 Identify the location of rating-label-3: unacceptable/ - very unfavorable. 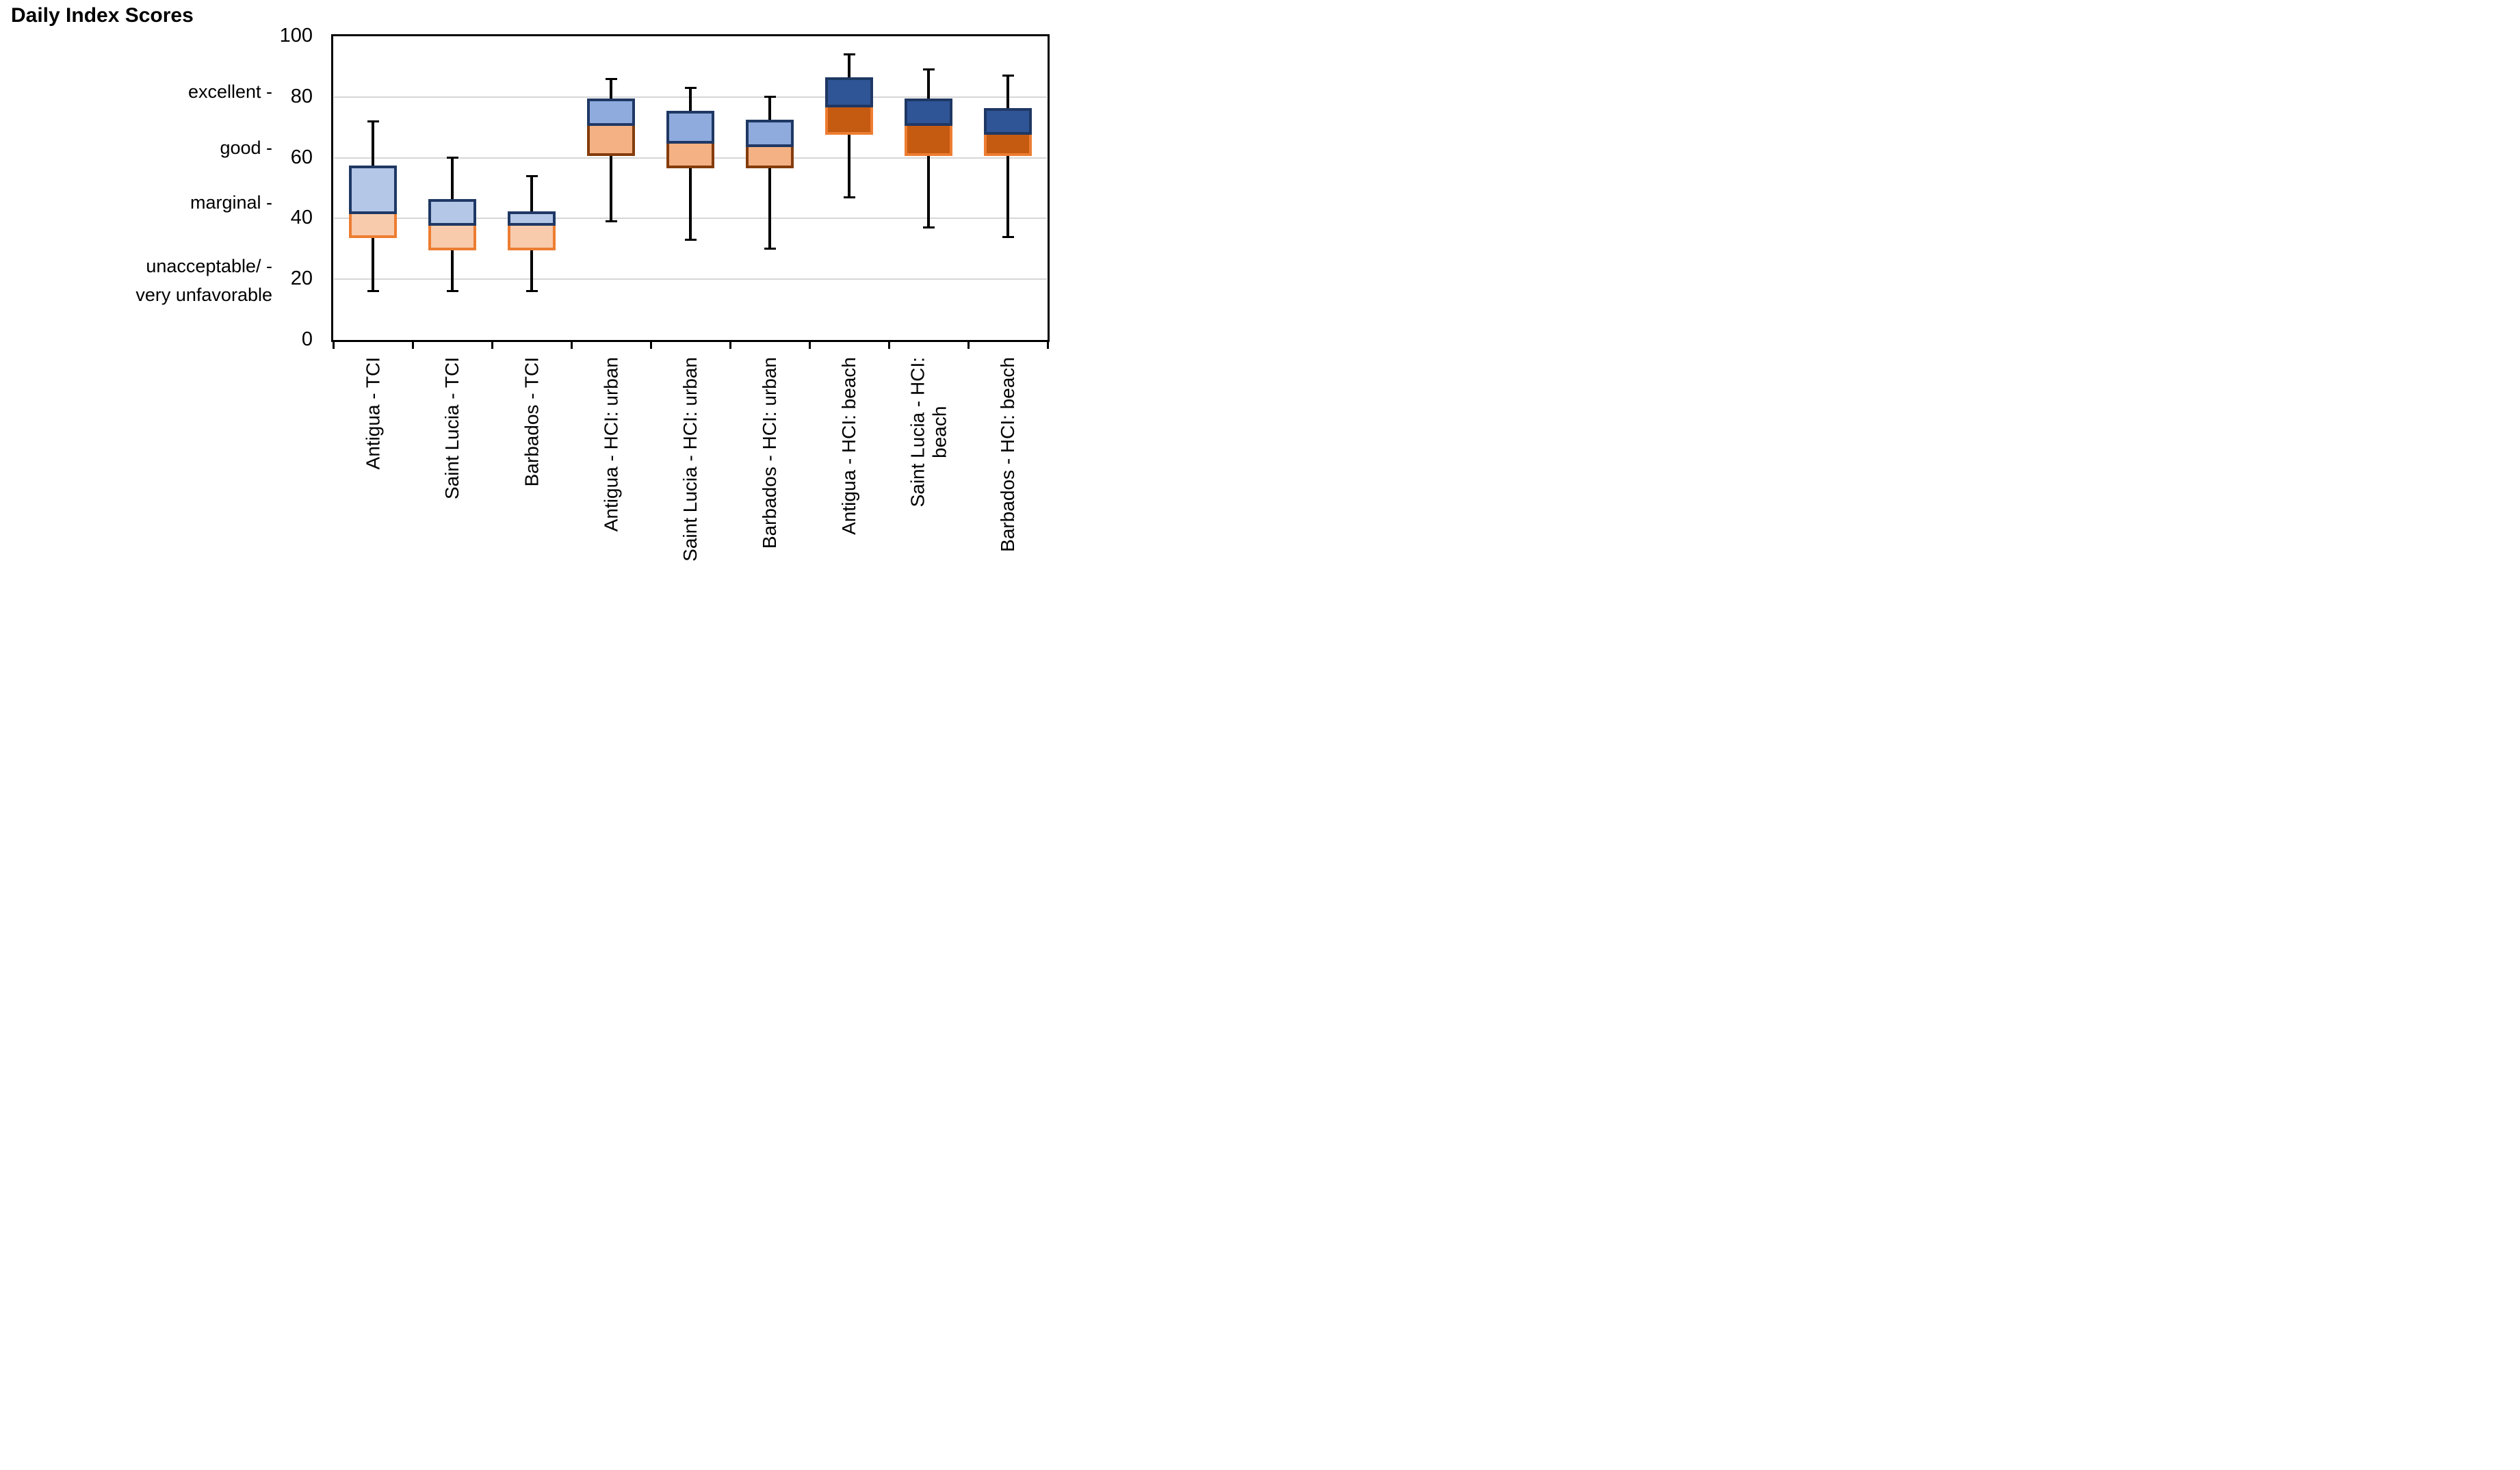
(203, 280).